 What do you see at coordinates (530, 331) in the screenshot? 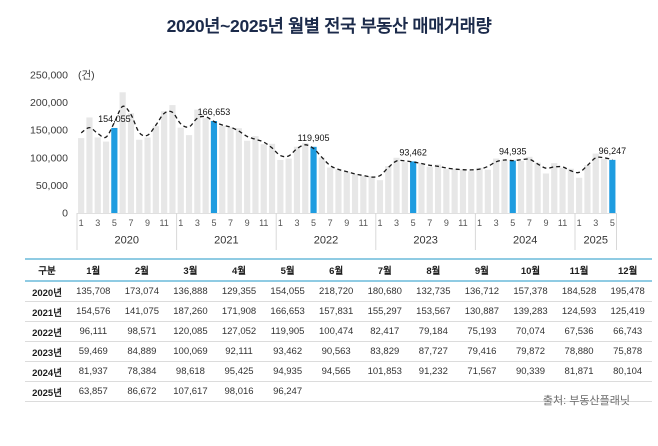
I see `table-cell: 70,074` at bounding box center [530, 331].